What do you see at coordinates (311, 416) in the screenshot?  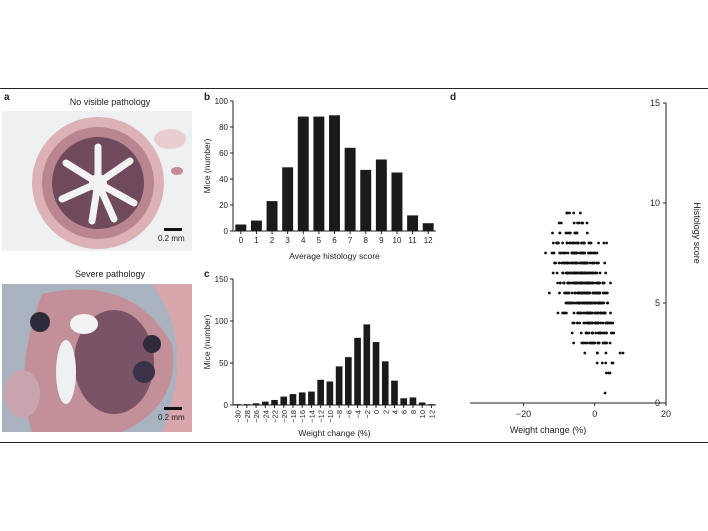 I see `x-tick-label: −14` at bounding box center [311, 416].